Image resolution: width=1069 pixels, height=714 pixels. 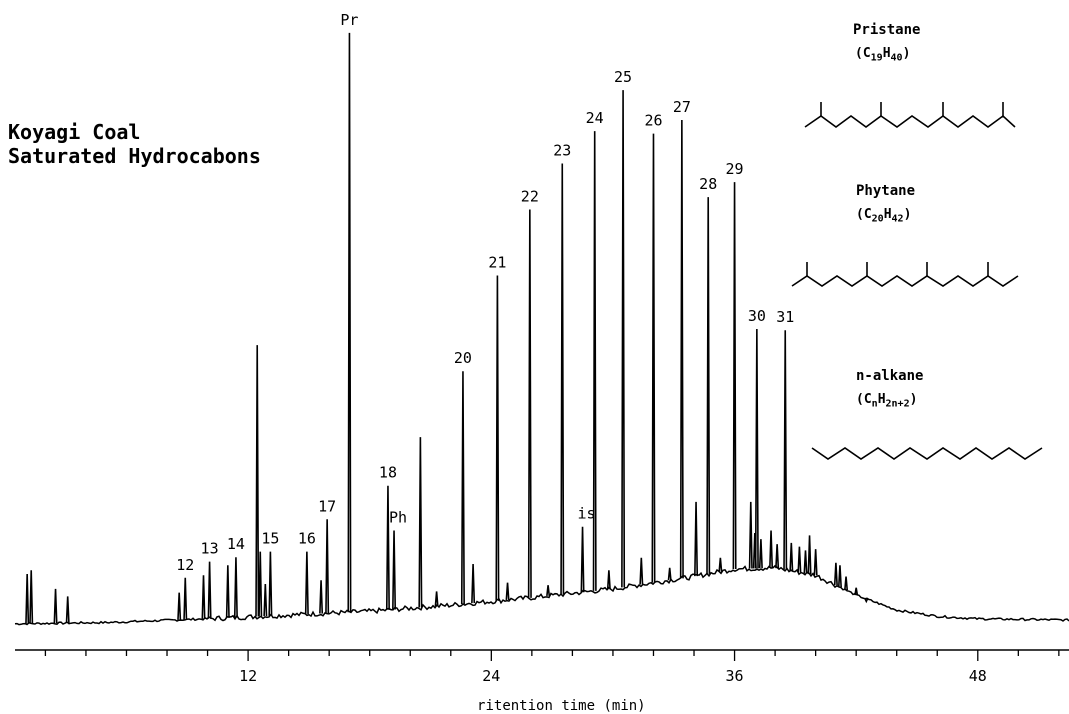 I want to click on structure-diagrams, so click(x=917, y=281).